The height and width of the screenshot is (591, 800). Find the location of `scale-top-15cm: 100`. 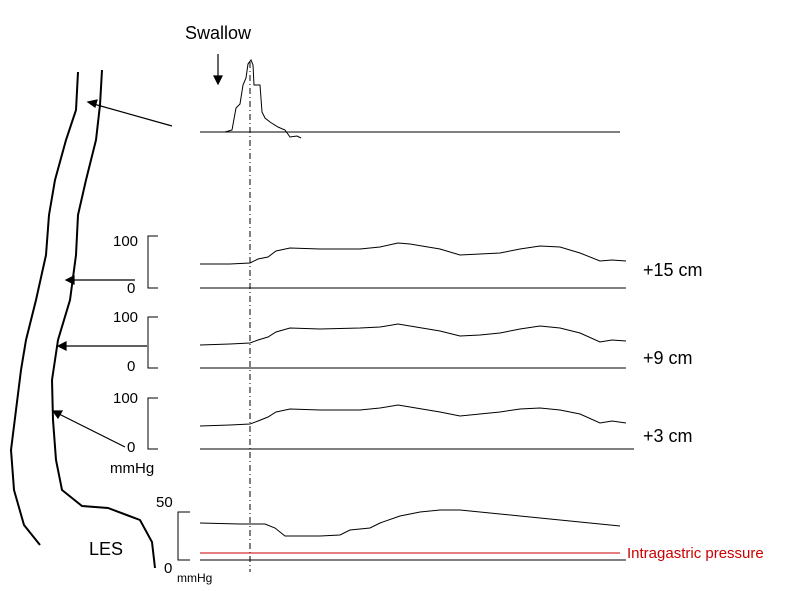

scale-top-15cm: 100 is located at coordinates (125, 241).